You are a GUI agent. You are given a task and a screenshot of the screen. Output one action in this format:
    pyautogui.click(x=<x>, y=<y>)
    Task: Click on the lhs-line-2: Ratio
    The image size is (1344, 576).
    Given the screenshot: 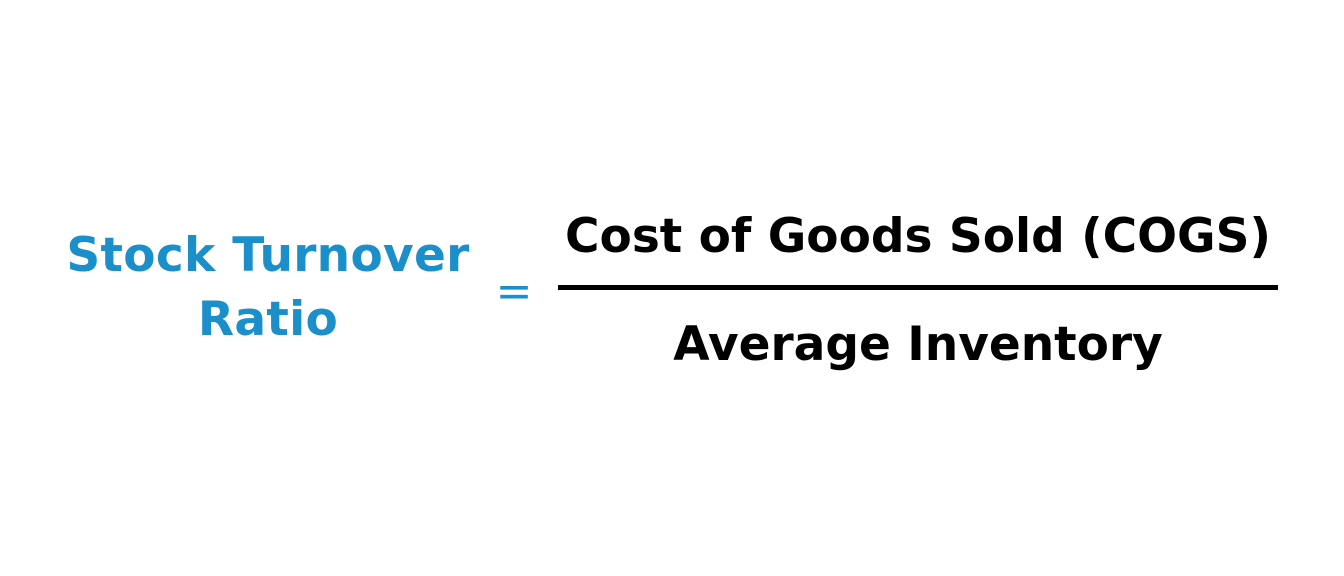 What is the action you would take?
    pyautogui.click(x=268, y=319)
    